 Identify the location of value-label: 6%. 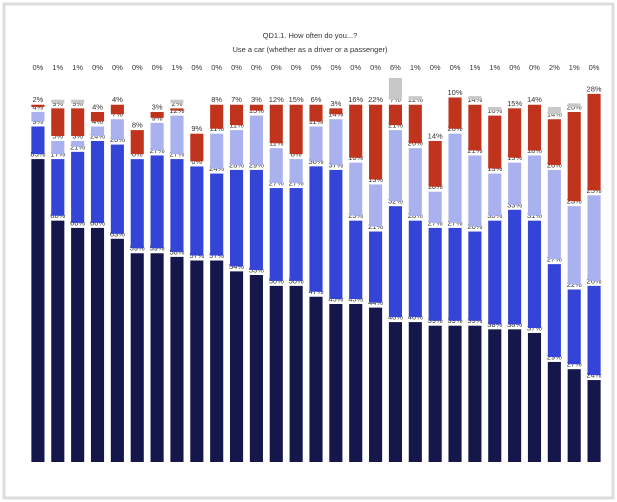
(316, 99).